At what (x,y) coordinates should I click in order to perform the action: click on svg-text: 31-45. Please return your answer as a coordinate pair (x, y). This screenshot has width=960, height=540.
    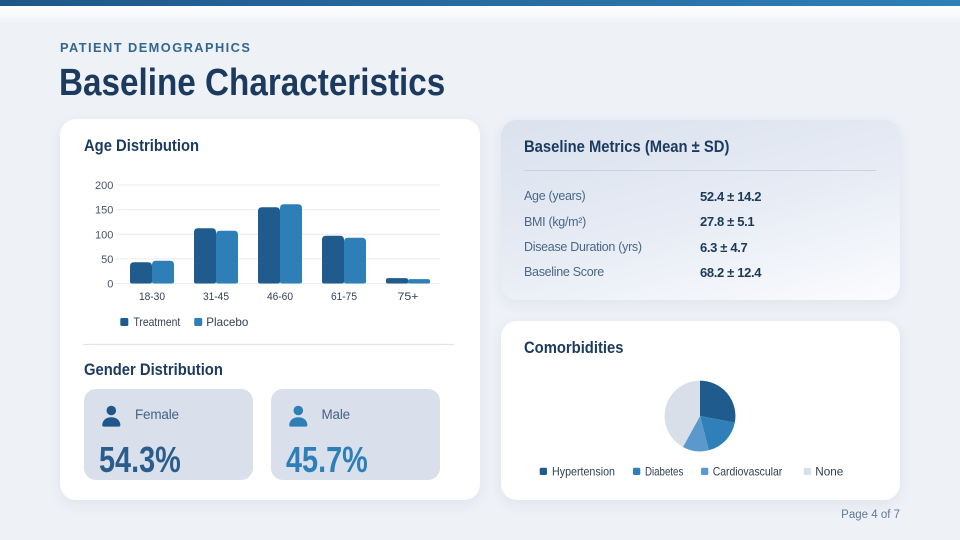
    Looking at the image, I should click on (216, 297).